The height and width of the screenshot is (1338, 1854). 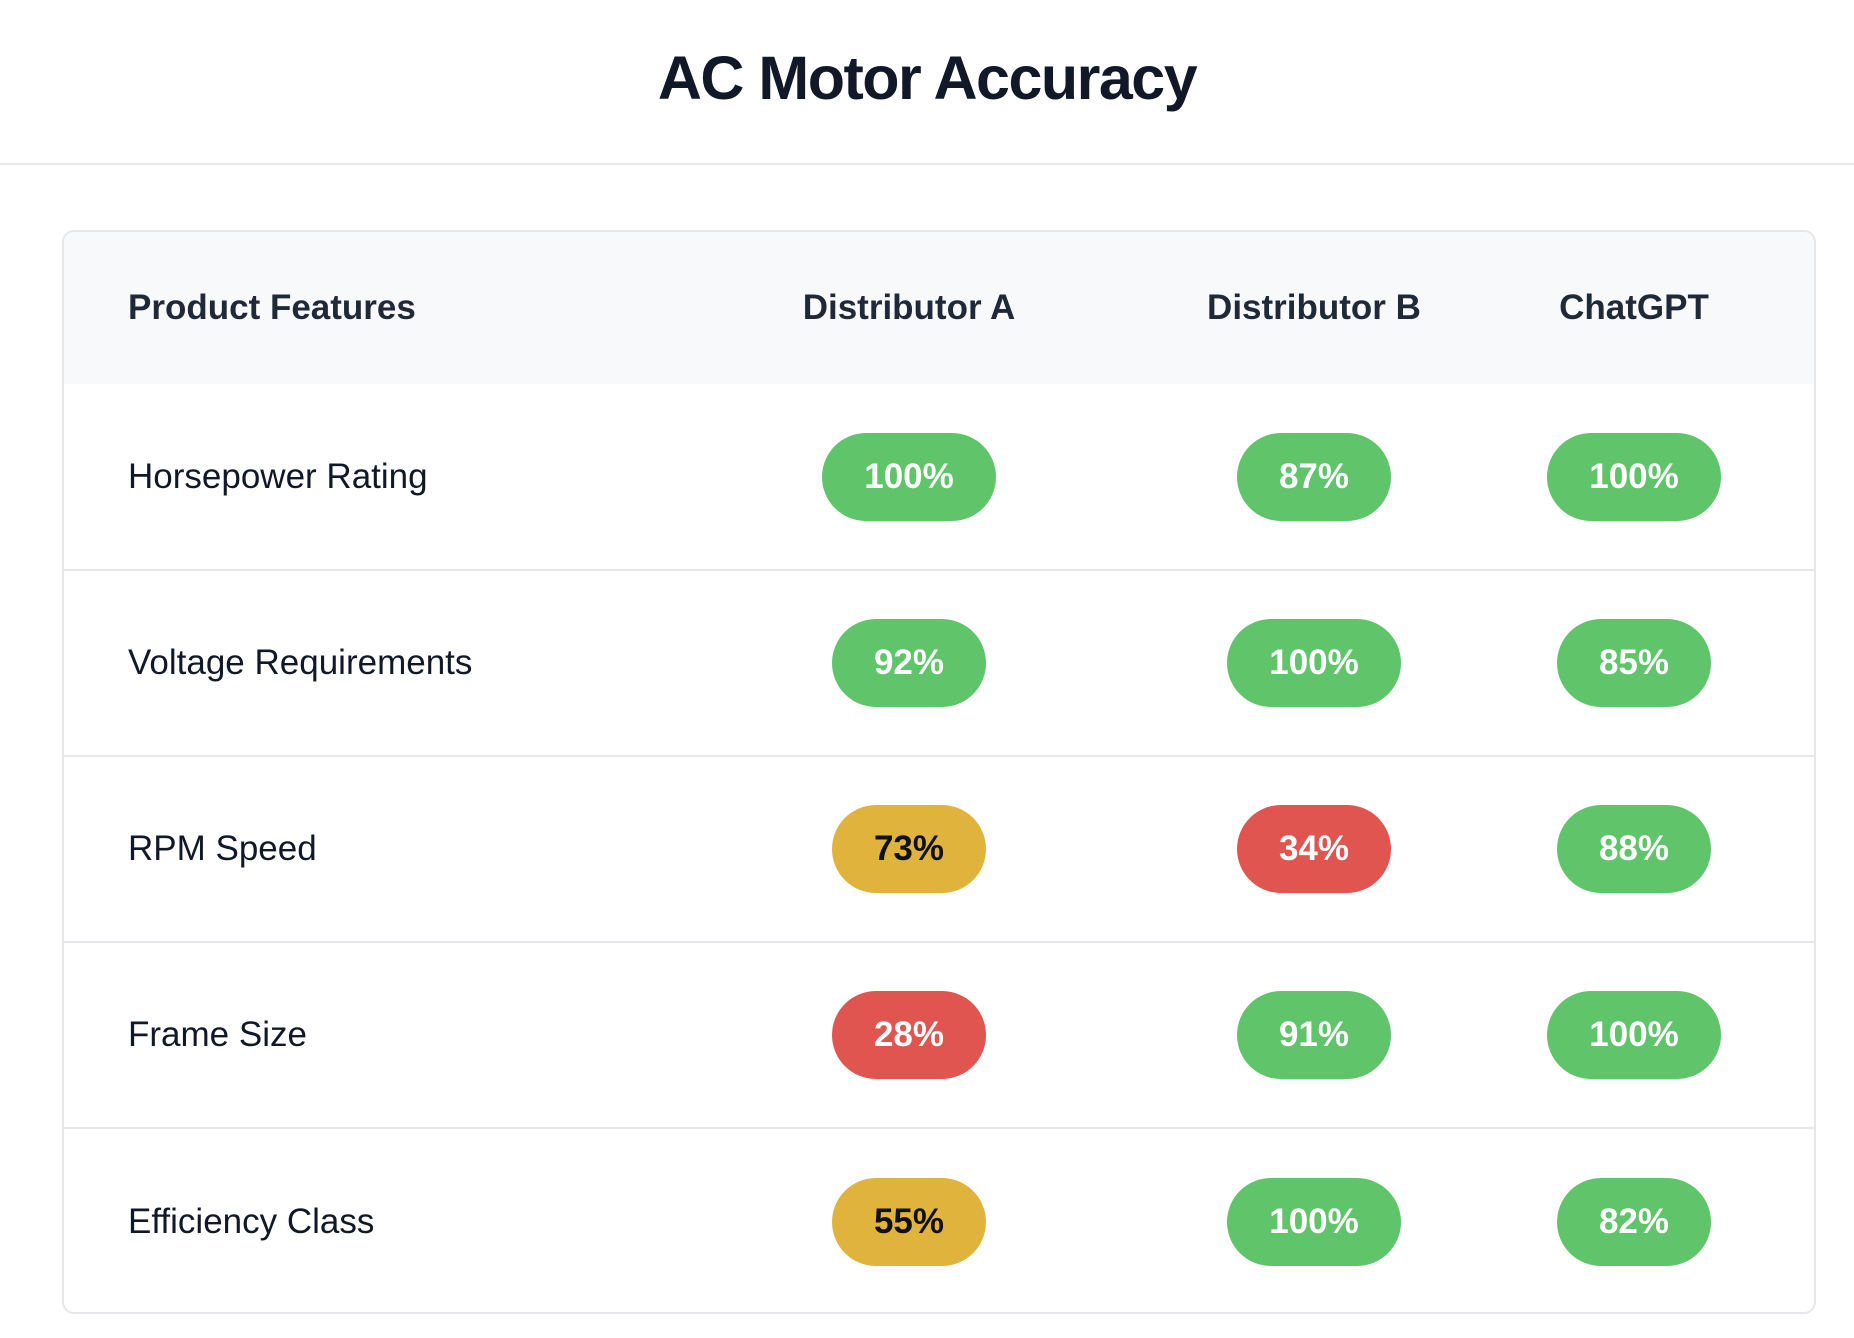 What do you see at coordinates (1634, 849) in the screenshot?
I see `score-badge: 88%` at bounding box center [1634, 849].